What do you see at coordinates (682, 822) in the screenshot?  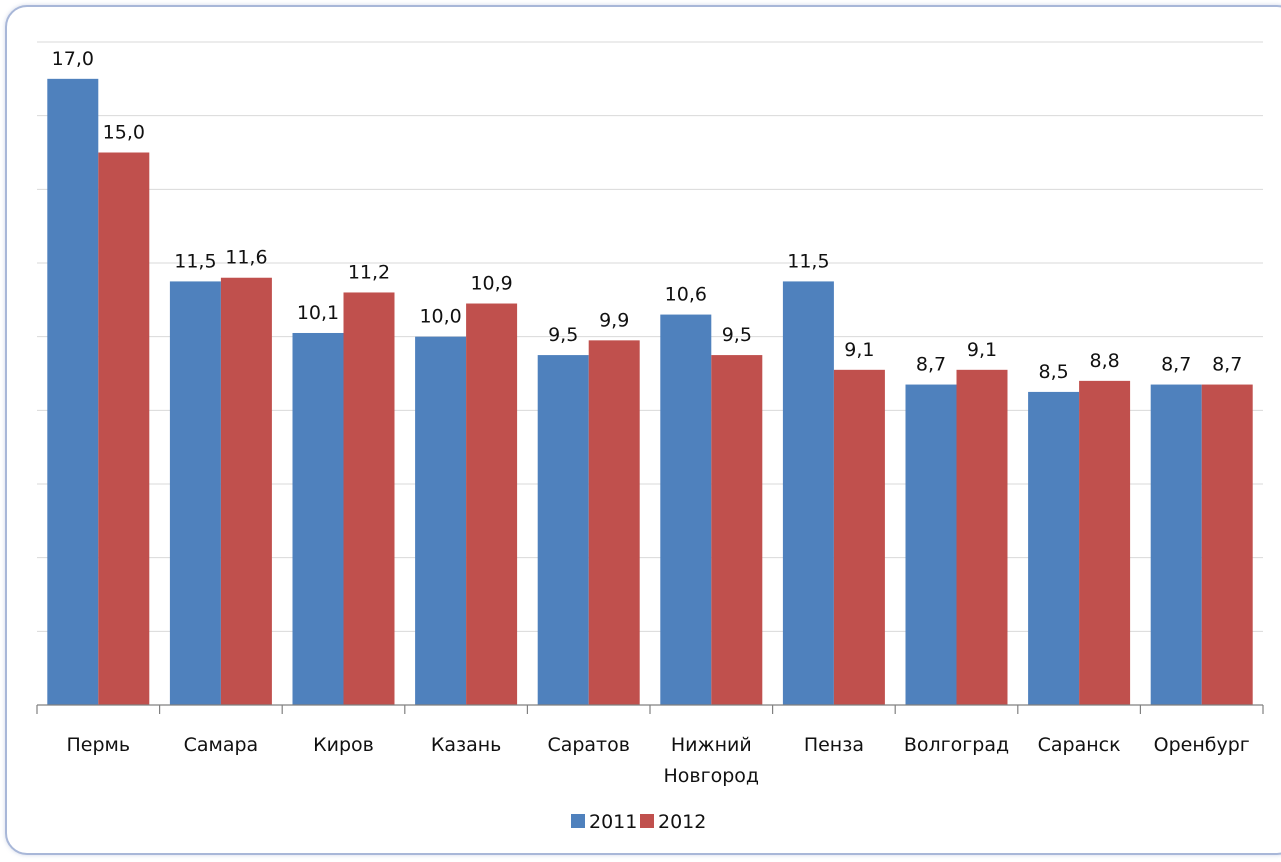 I see `legend-label: 2012` at bounding box center [682, 822].